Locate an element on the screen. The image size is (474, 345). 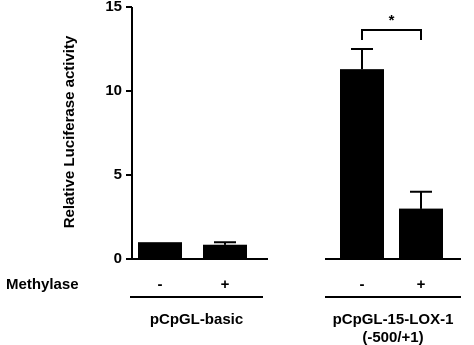
row-label: Methylase is located at coordinates (42, 284).